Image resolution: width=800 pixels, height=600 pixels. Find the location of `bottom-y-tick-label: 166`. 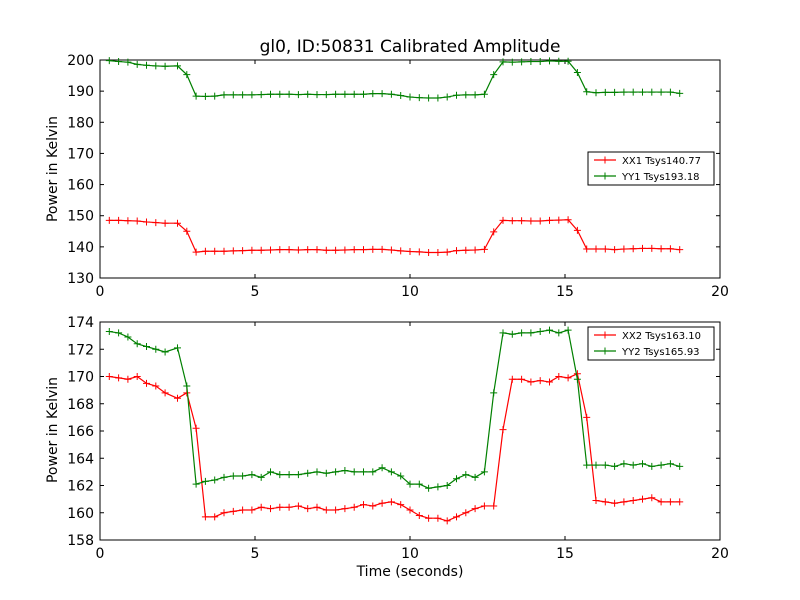

bottom-y-tick-label: 166 is located at coordinates (80, 432).